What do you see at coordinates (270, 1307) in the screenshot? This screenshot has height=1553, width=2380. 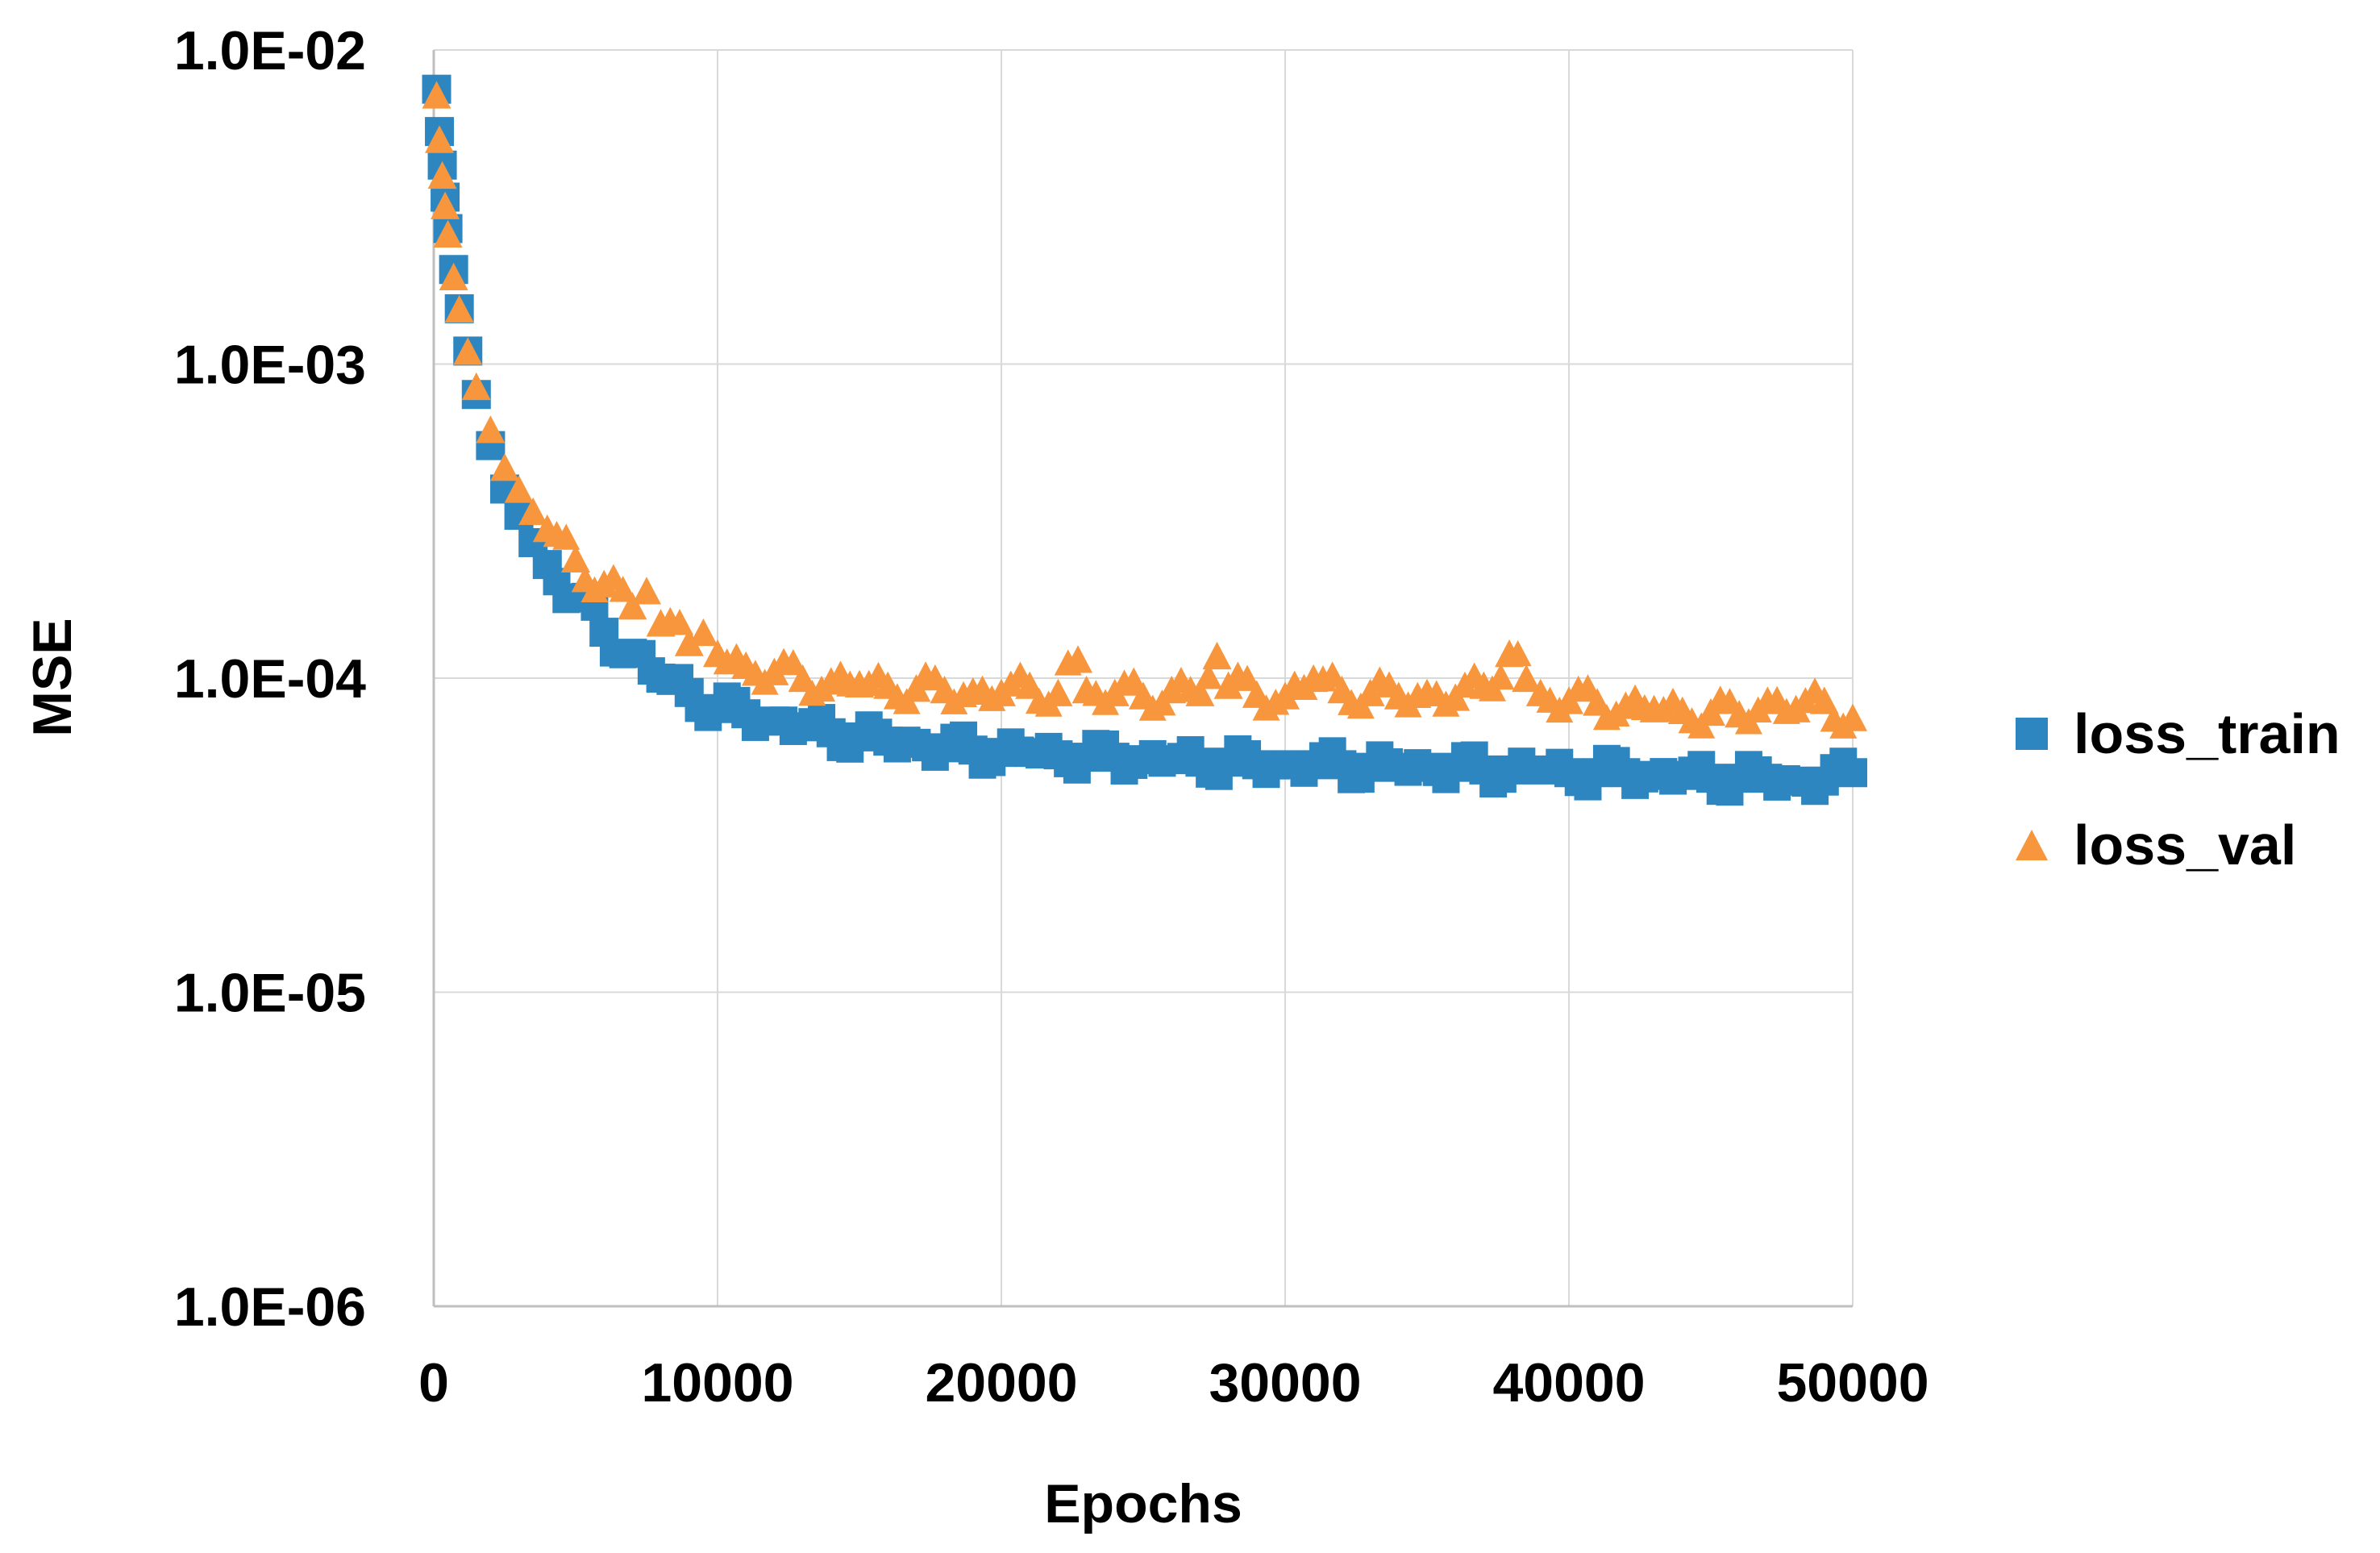 I see `y-tick-label: 1.0E-06` at bounding box center [270, 1307].